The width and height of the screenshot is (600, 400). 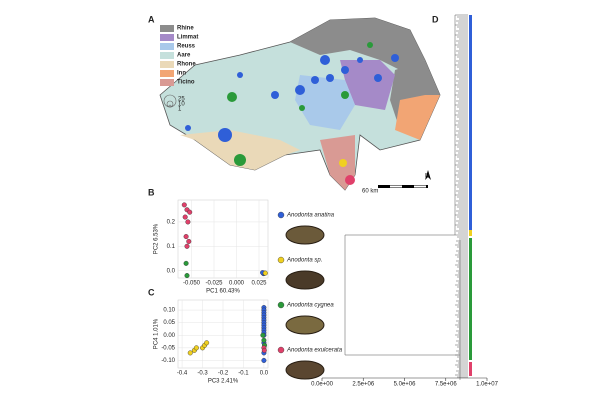 What do you see at coordinates (223, 292) in the screenshot?
I see `x-axis-label: PC1 60.43%` at bounding box center [223, 292].